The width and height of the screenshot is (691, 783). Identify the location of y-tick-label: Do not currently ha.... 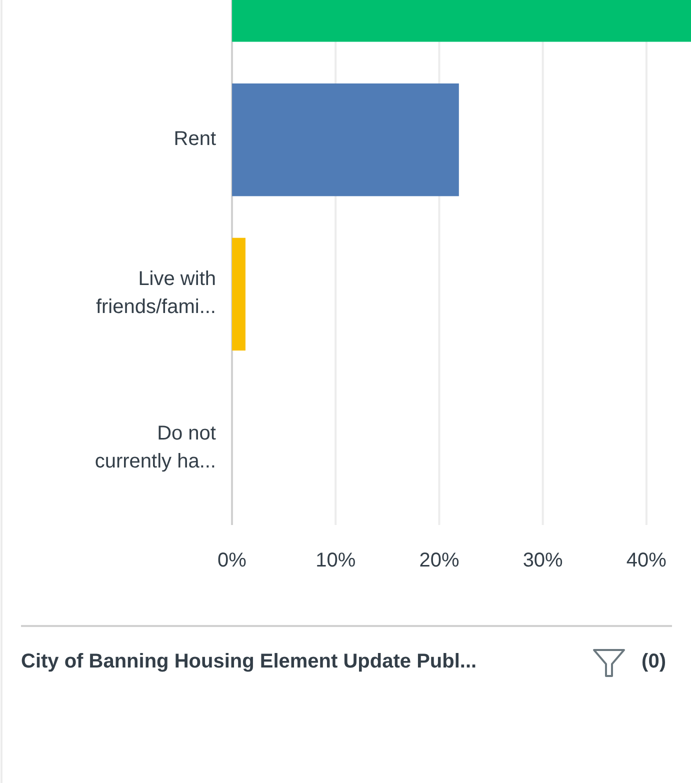
(155, 447).